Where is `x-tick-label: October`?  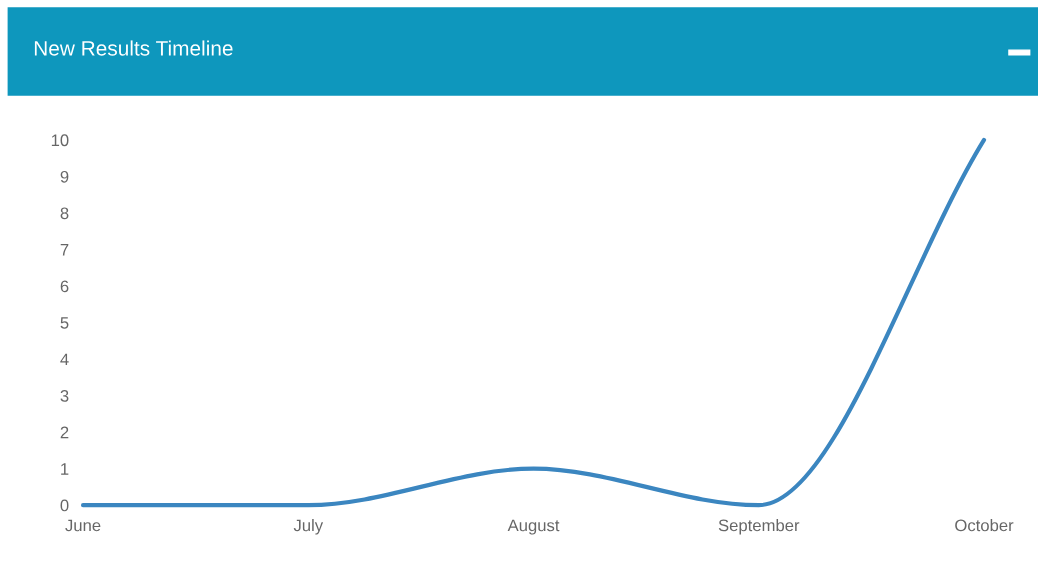
x-tick-label: October is located at coordinates (984, 525).